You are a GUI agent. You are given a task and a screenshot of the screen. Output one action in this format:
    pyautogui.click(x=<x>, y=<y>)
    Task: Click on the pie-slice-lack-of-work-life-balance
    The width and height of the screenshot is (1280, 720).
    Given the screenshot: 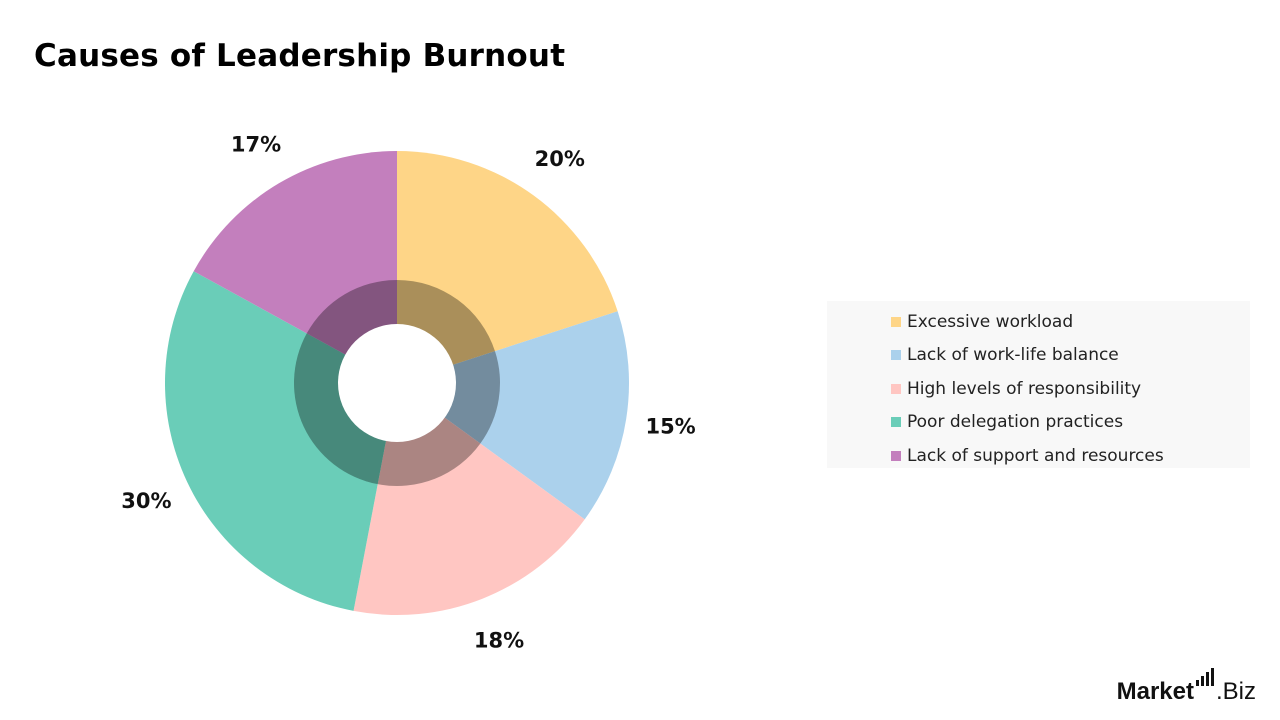 What is the action you would take?
    pyautogui.click(x=513, y=415)
    